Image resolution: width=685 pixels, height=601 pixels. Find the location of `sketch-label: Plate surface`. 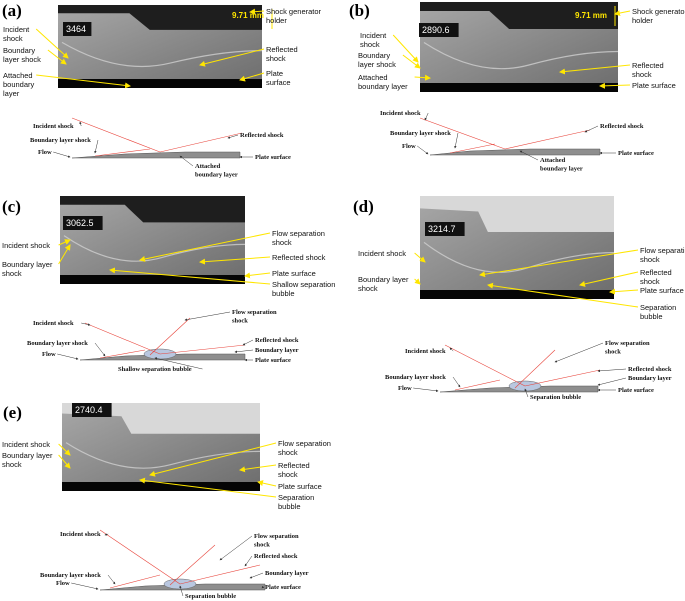

sketch-label: Plate surface is located at coordinates (636, 153).